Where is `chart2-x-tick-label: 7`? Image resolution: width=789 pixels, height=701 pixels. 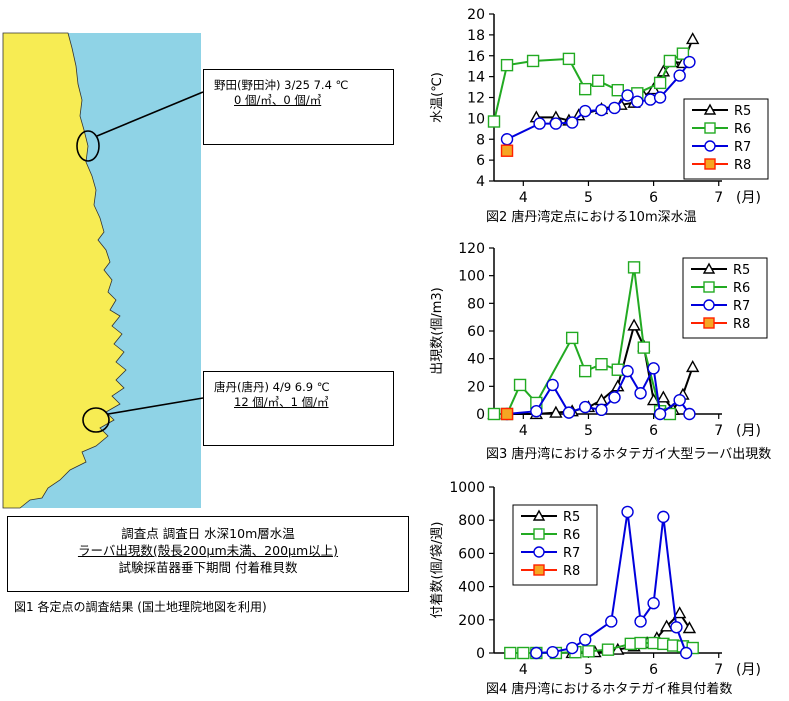 chart2-x-tick-label: 7 is located at coordinates (718, 198).